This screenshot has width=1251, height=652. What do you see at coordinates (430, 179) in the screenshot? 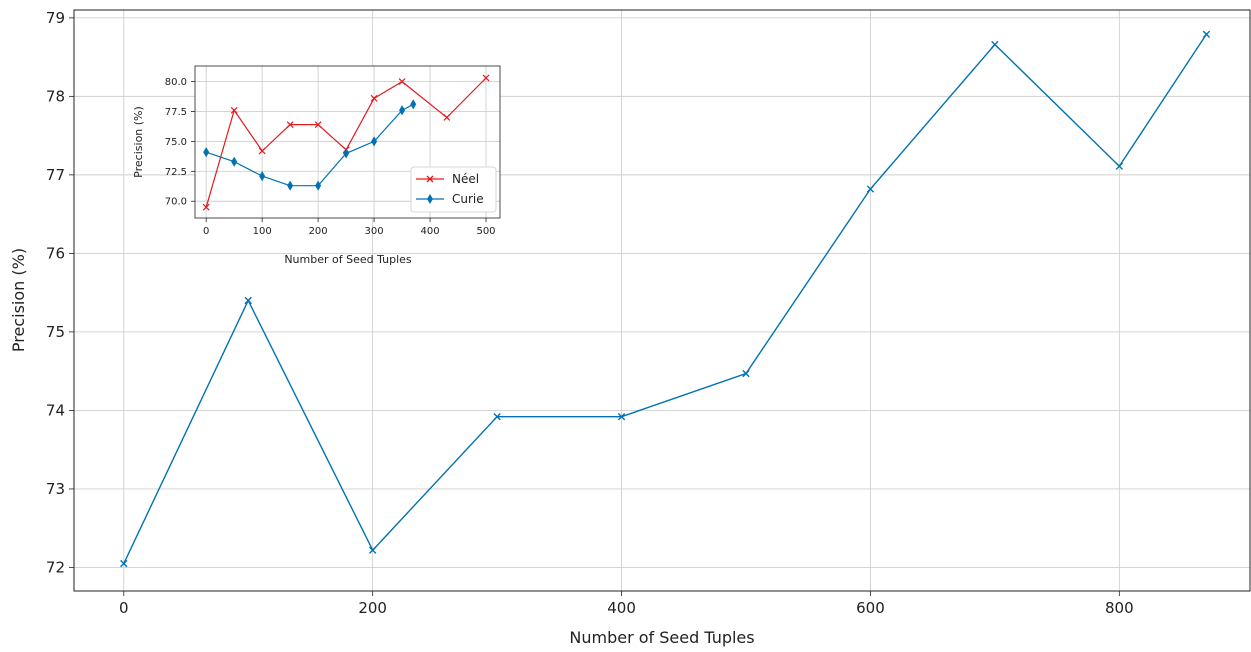
I see `legend-neel-marker` at bounding box center [430, 179].